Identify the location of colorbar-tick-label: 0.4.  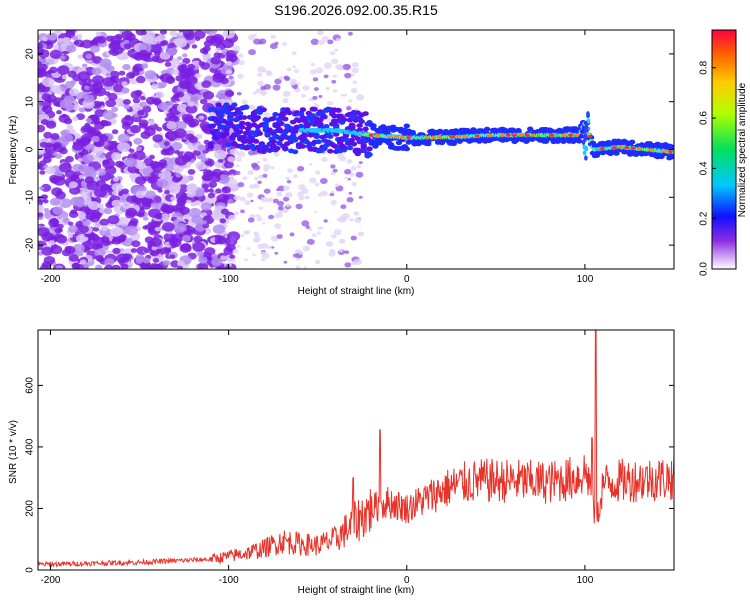
(704, 168).